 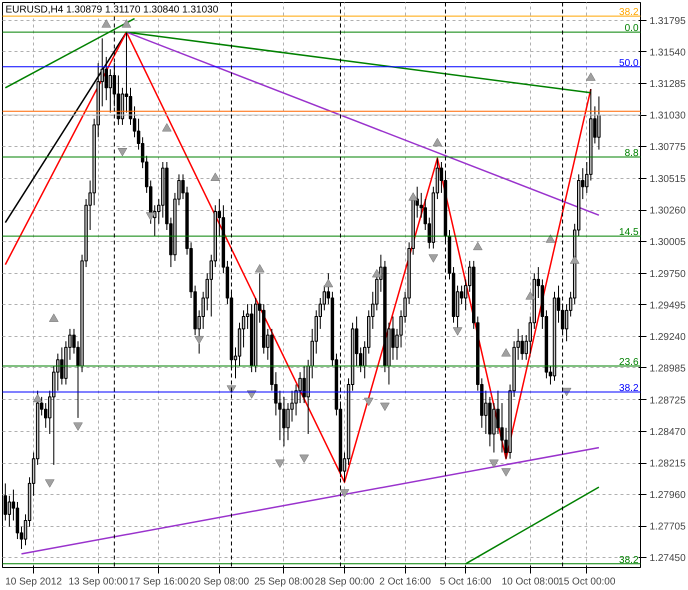 What do you see at coordinates (668, 527) in the screenshot?
I see `y-tick-label: 1.27705` at bounding box center [668, 527].